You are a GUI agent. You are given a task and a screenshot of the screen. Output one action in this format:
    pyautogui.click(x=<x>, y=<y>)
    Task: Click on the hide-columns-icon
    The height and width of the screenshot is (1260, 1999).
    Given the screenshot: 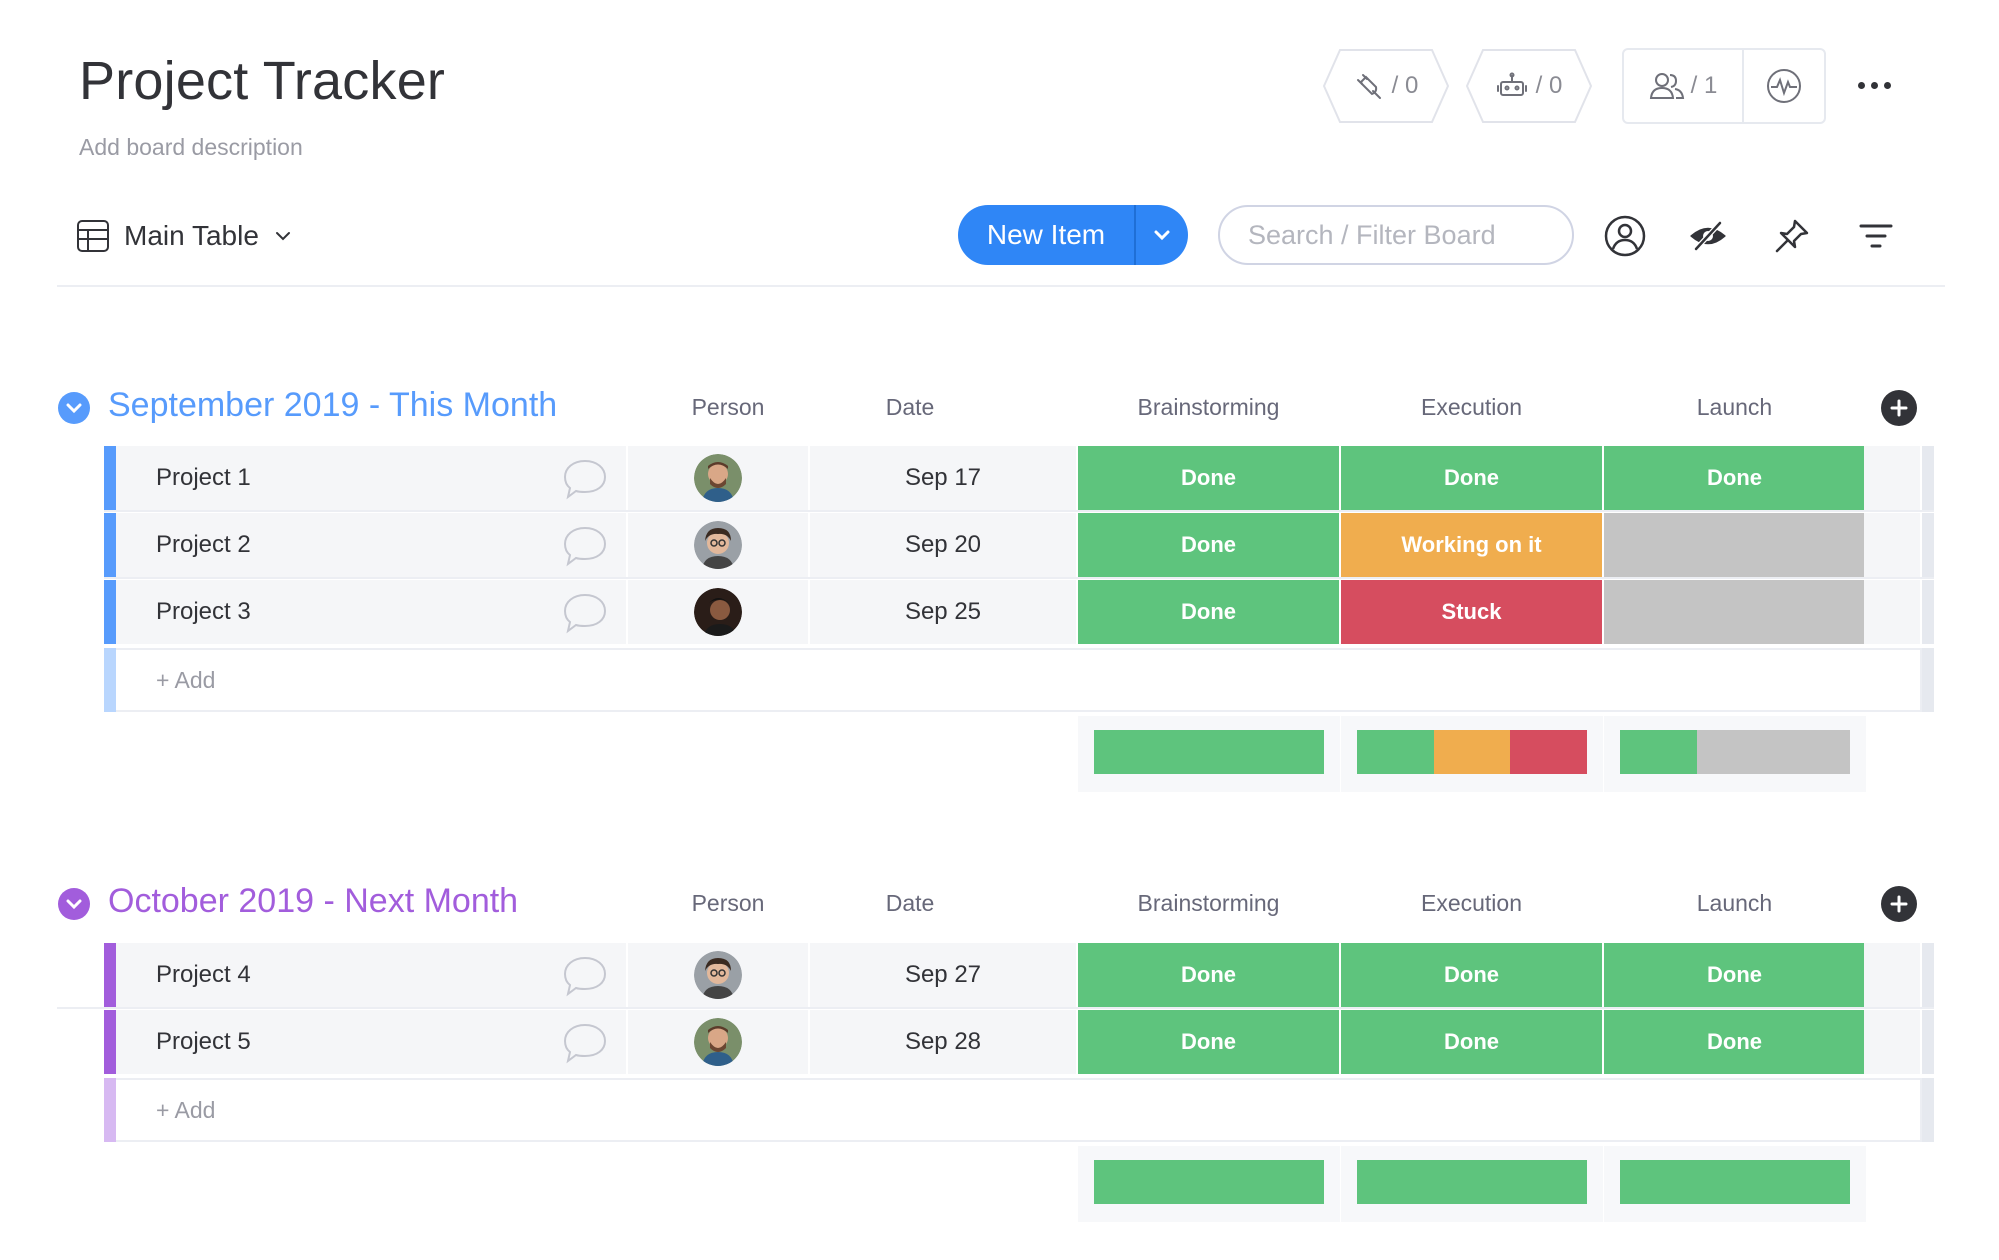 What is the action you would take?
    pyautogui.click(x=1708, y=236)
    